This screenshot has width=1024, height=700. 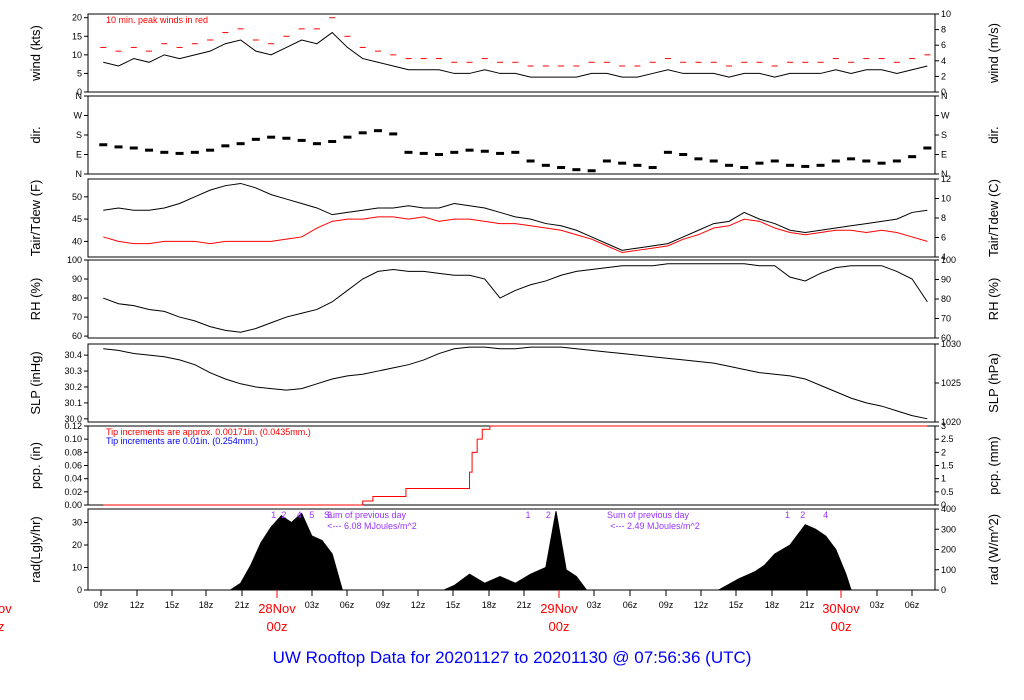 I want to click on y-tick-label-right: 90, so click(x=946, y=280).